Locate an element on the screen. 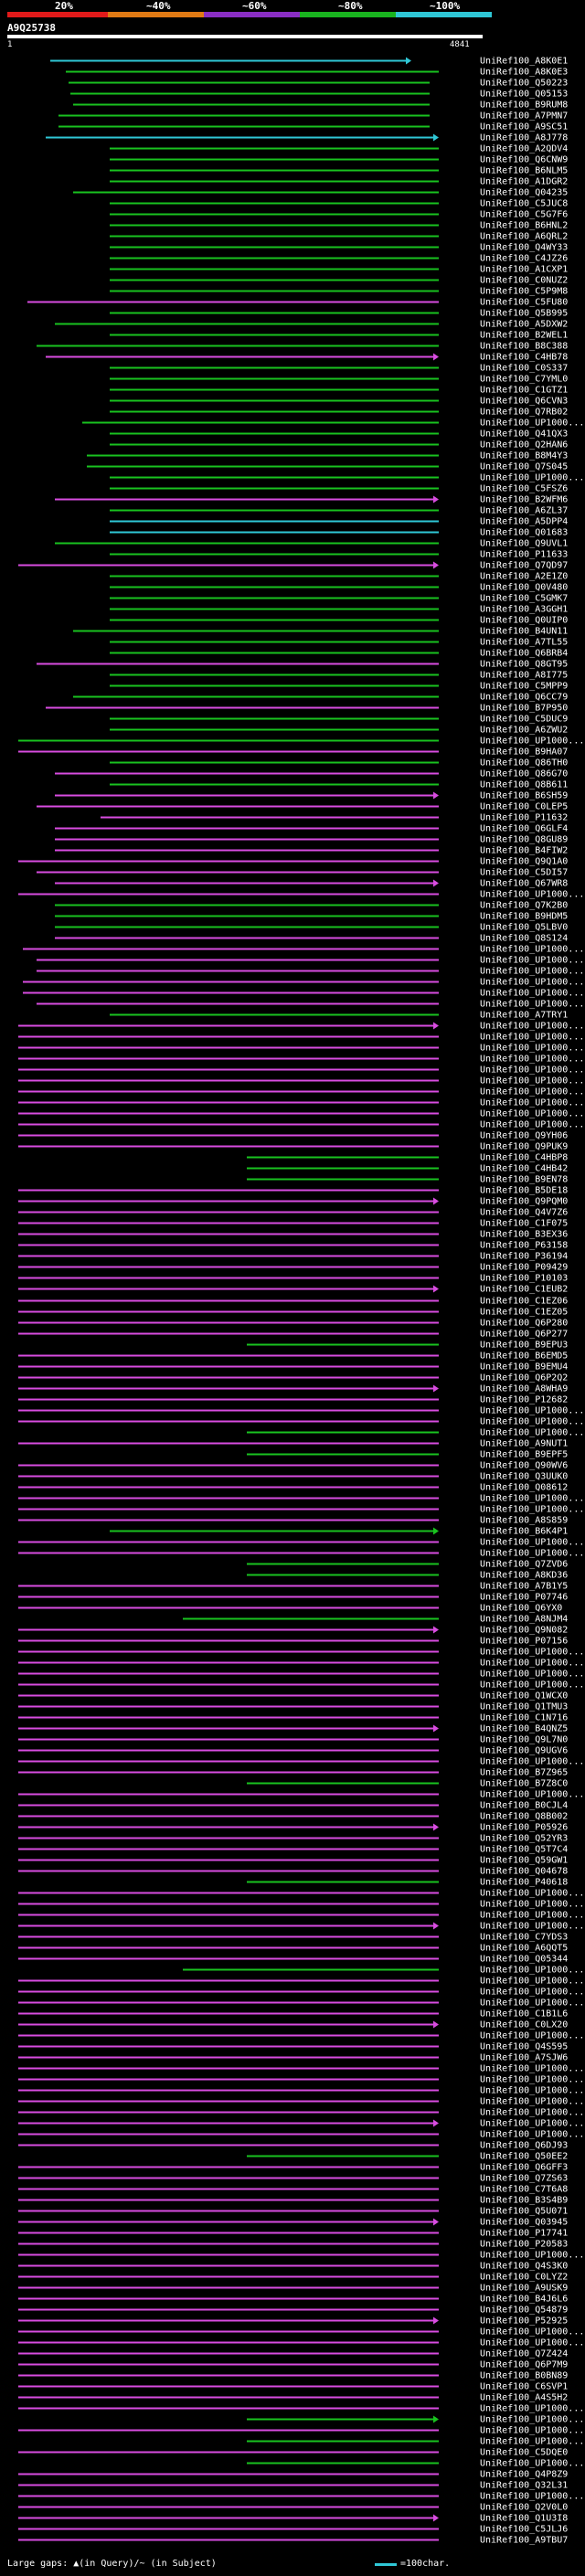  hit-row: UniRef100_C1EUB2 is located at coordinates (293, 1290).